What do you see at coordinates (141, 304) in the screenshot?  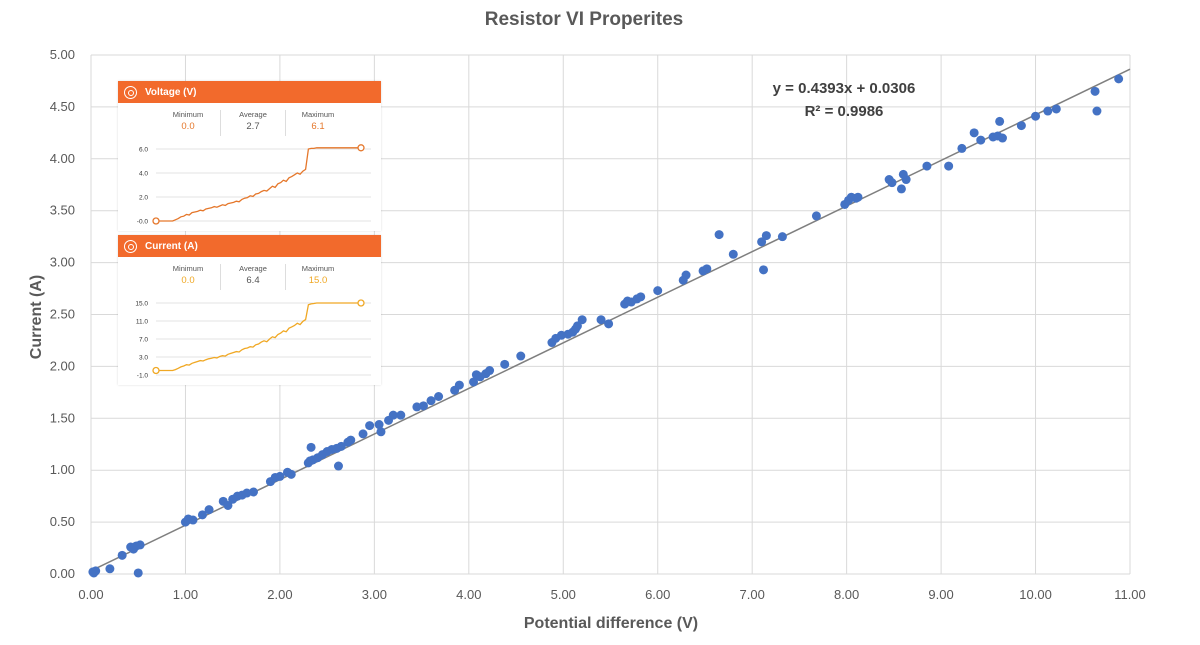 I see `mini-tick-label: 15.0` at bounding box center [141, 304].